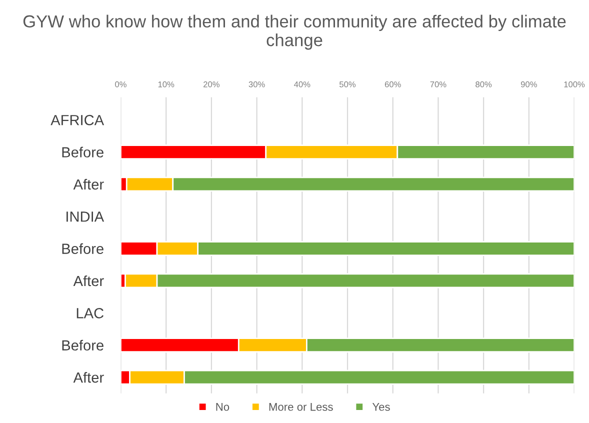 The width and height of the screenshot is (589, 423). Describe the element at coordinates (77, 120) in the screenshot. I see `y-tick-label: AFRICA` at that location.